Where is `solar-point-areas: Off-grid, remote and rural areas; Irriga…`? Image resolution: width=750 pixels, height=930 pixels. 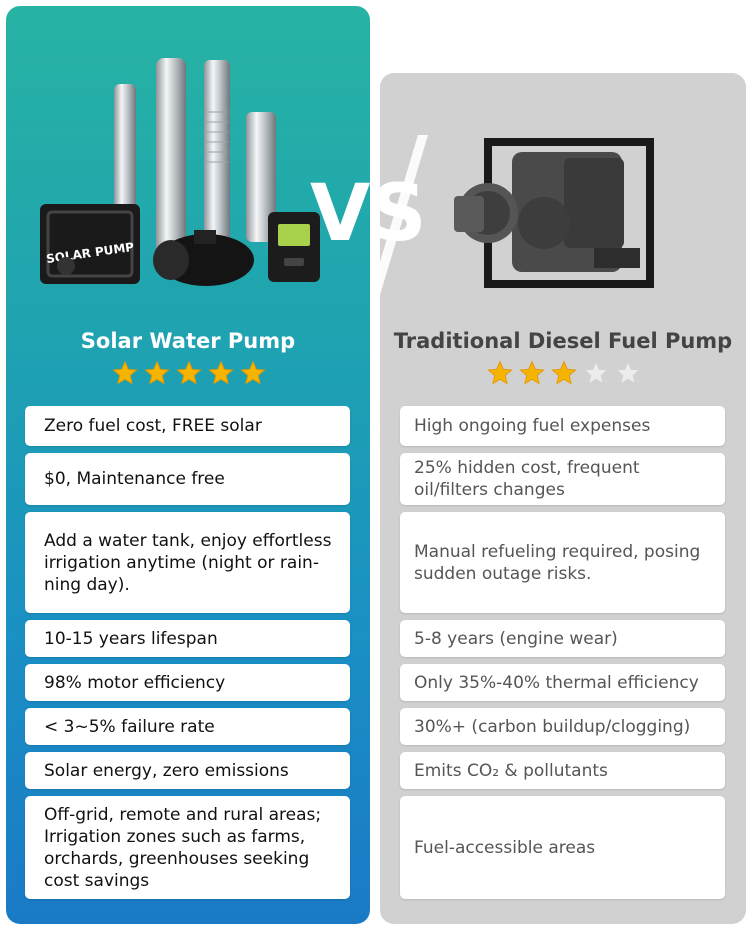 solar-point-areas: Off-grid, remote and rural areas; Irriga… is located at coordinates (187, 847).